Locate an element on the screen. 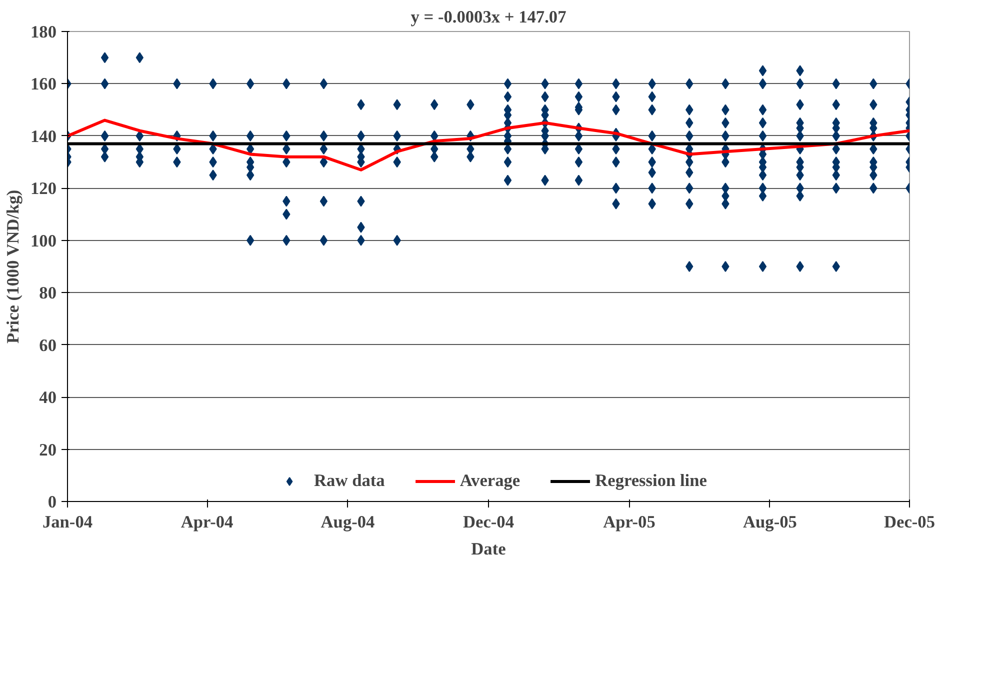 This screenshot has width=989, height=681. x-tick-label: Dec-05 is located at coordinates (910, 522).